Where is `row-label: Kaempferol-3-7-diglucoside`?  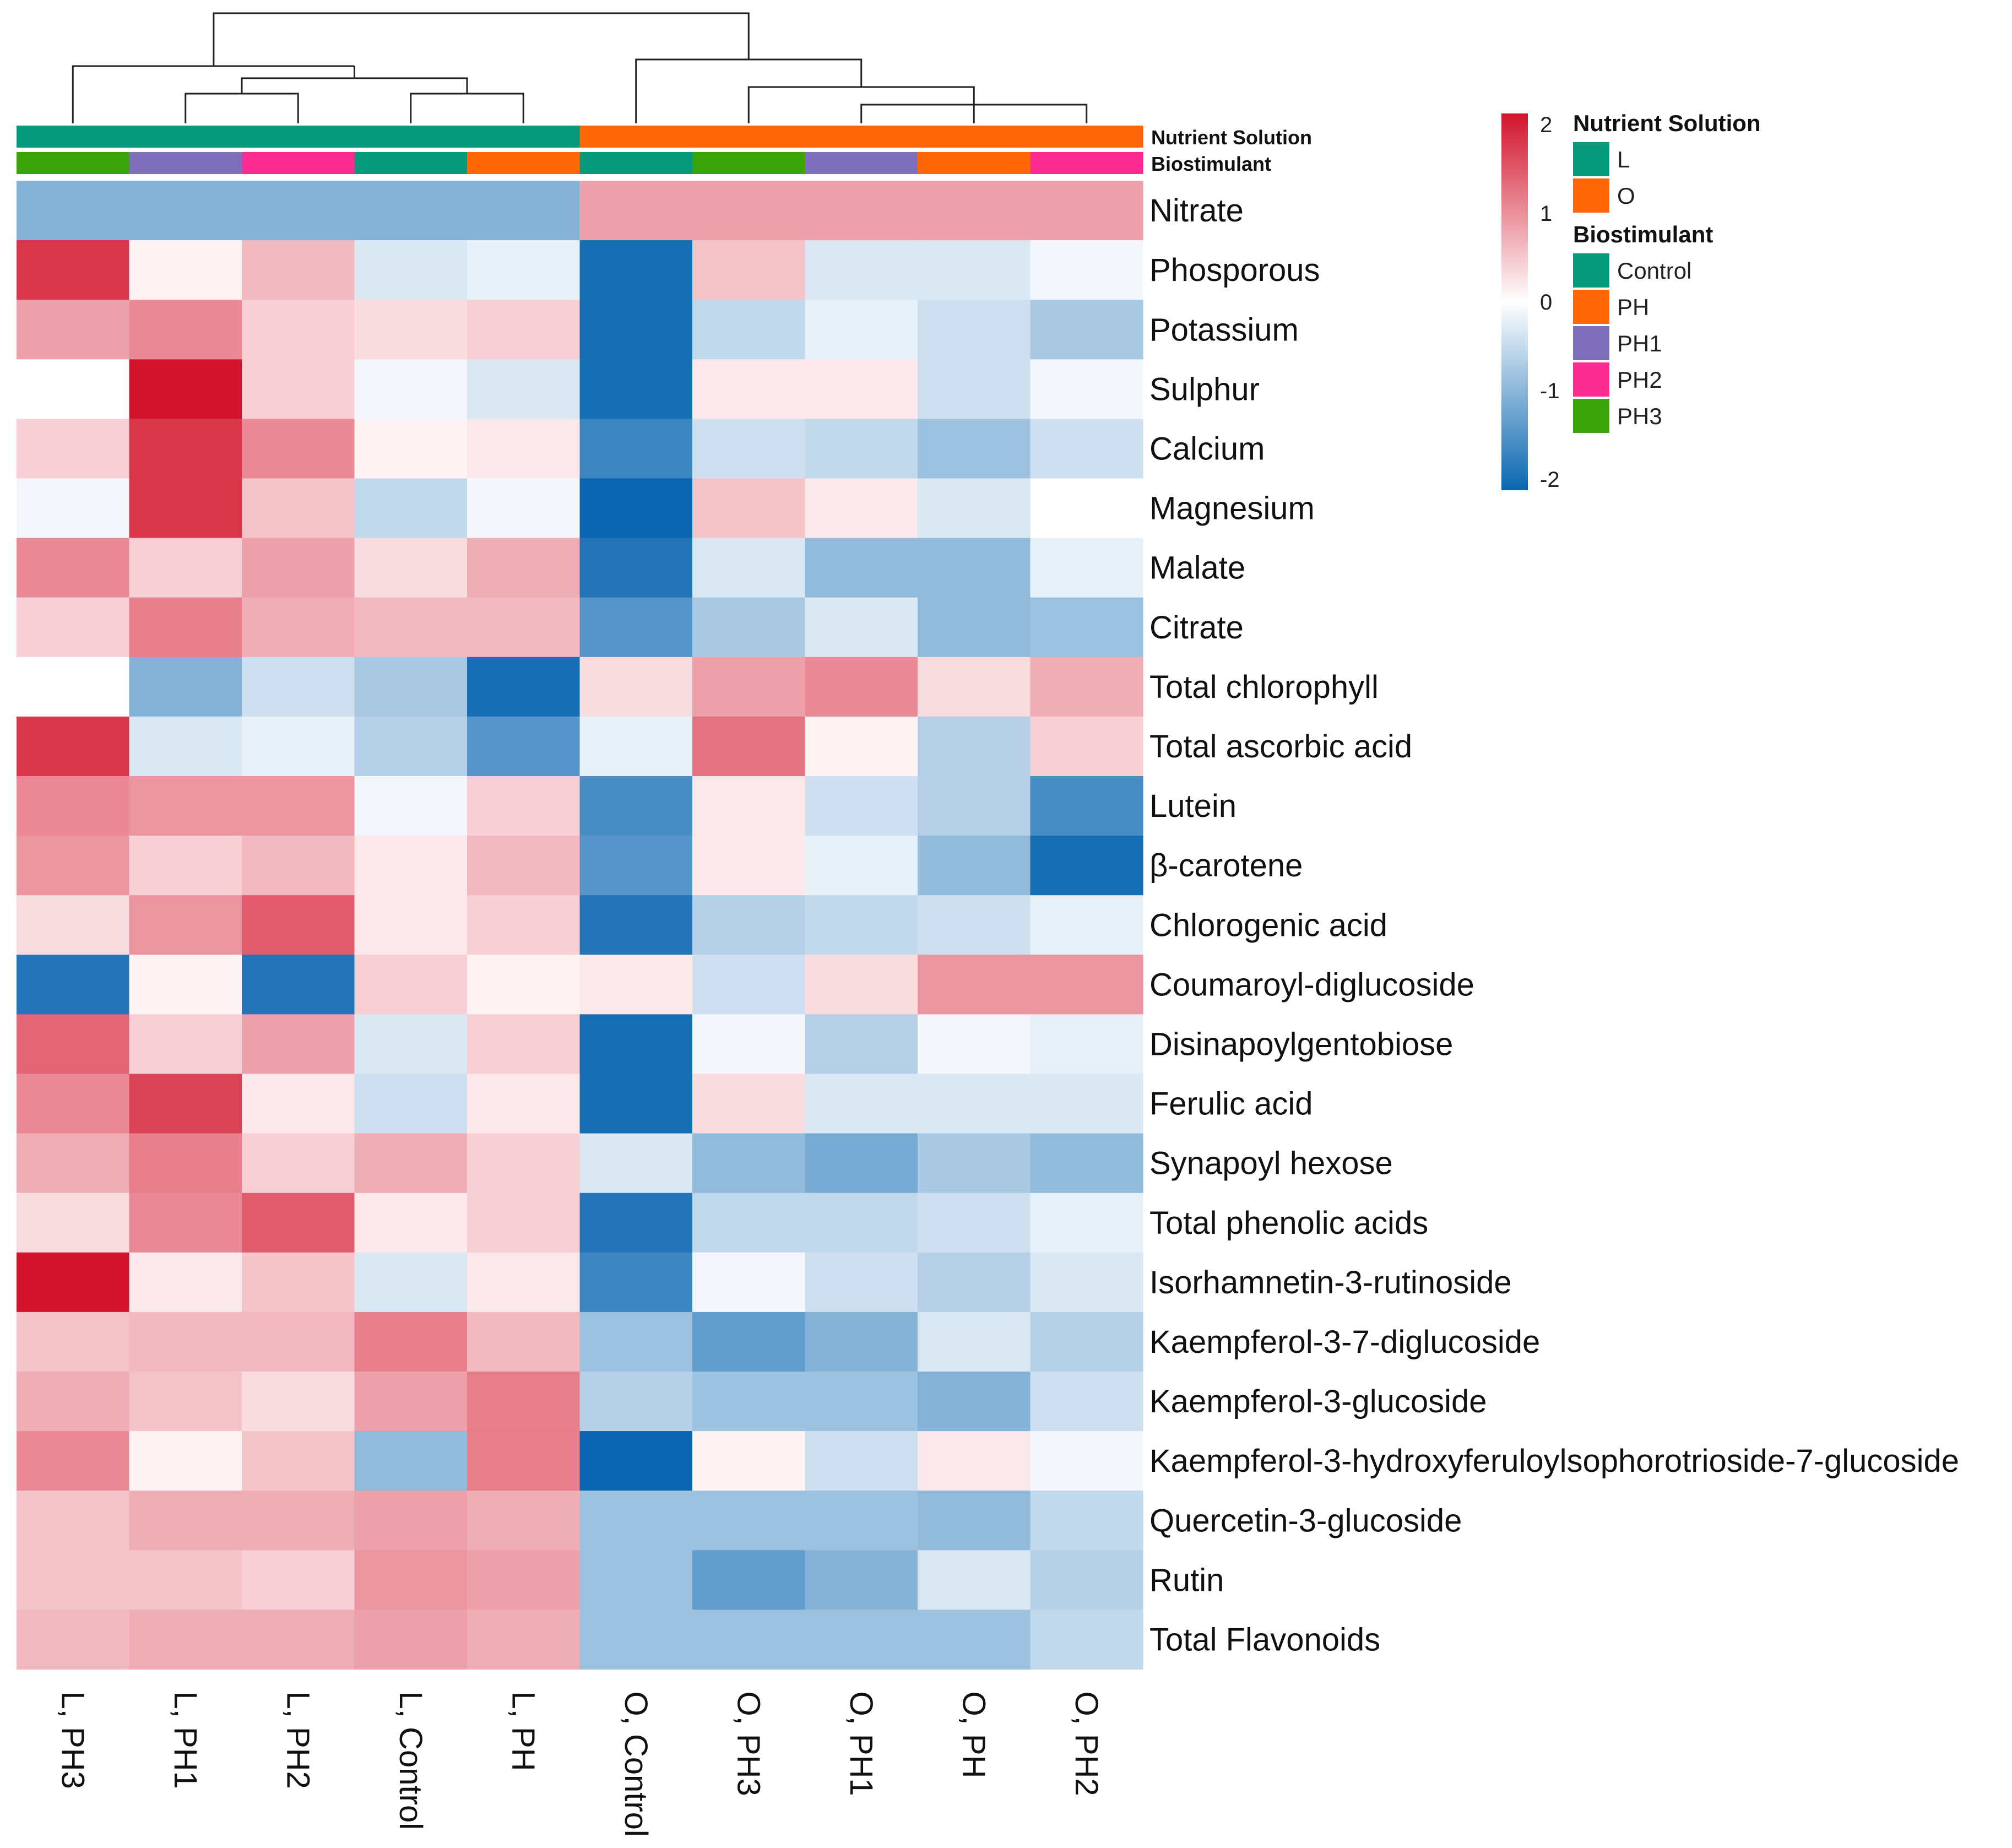 row-label: Kaempferol-3-7-diglucoside is located at coordinates (1344, 1342).